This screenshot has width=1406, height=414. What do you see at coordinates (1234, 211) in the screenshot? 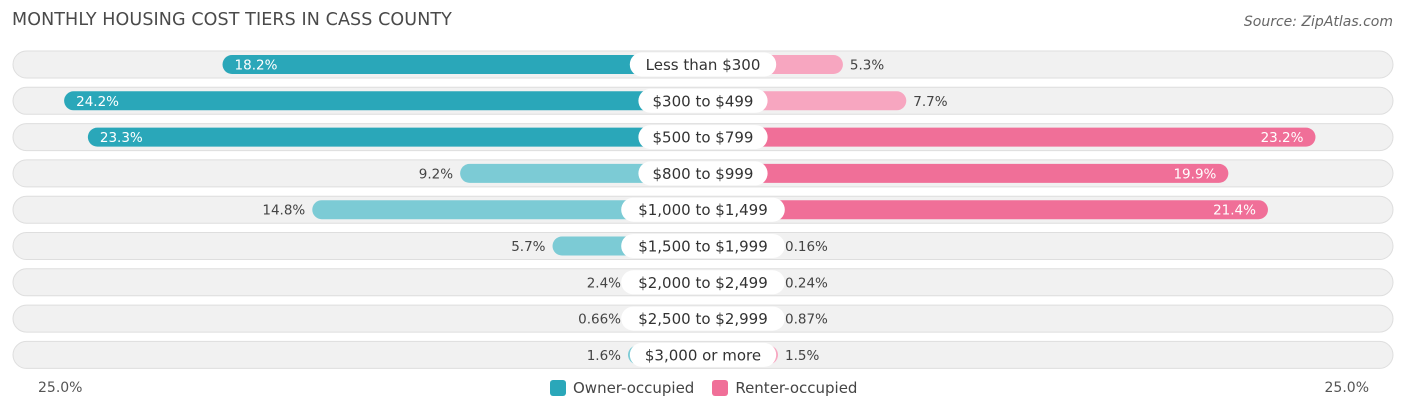
I see `renter-value-label: 21.4%` at bounding box center [1234, 211].